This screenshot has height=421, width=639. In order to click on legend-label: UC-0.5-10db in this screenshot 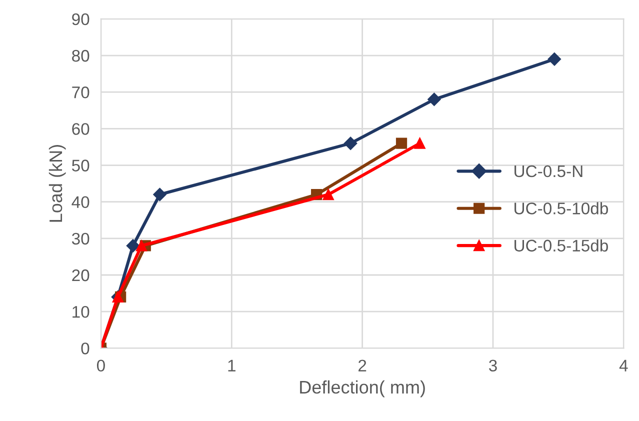, I will do `click(561, 208)`.